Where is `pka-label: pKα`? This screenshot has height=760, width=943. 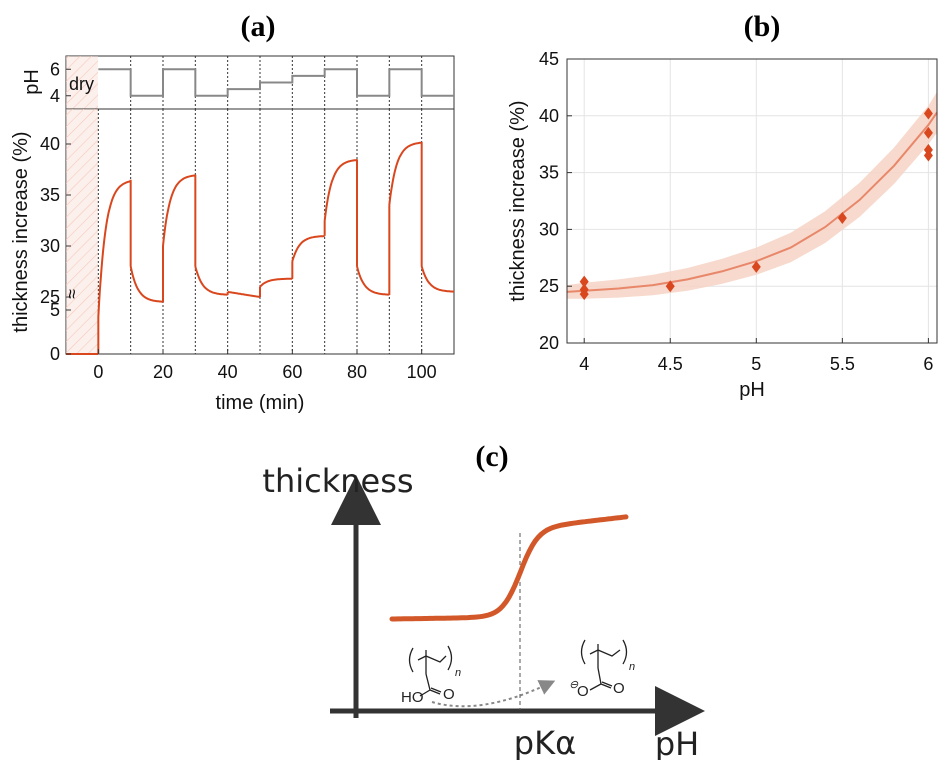 pka-label: pKα is located at coordinates (545, 742).